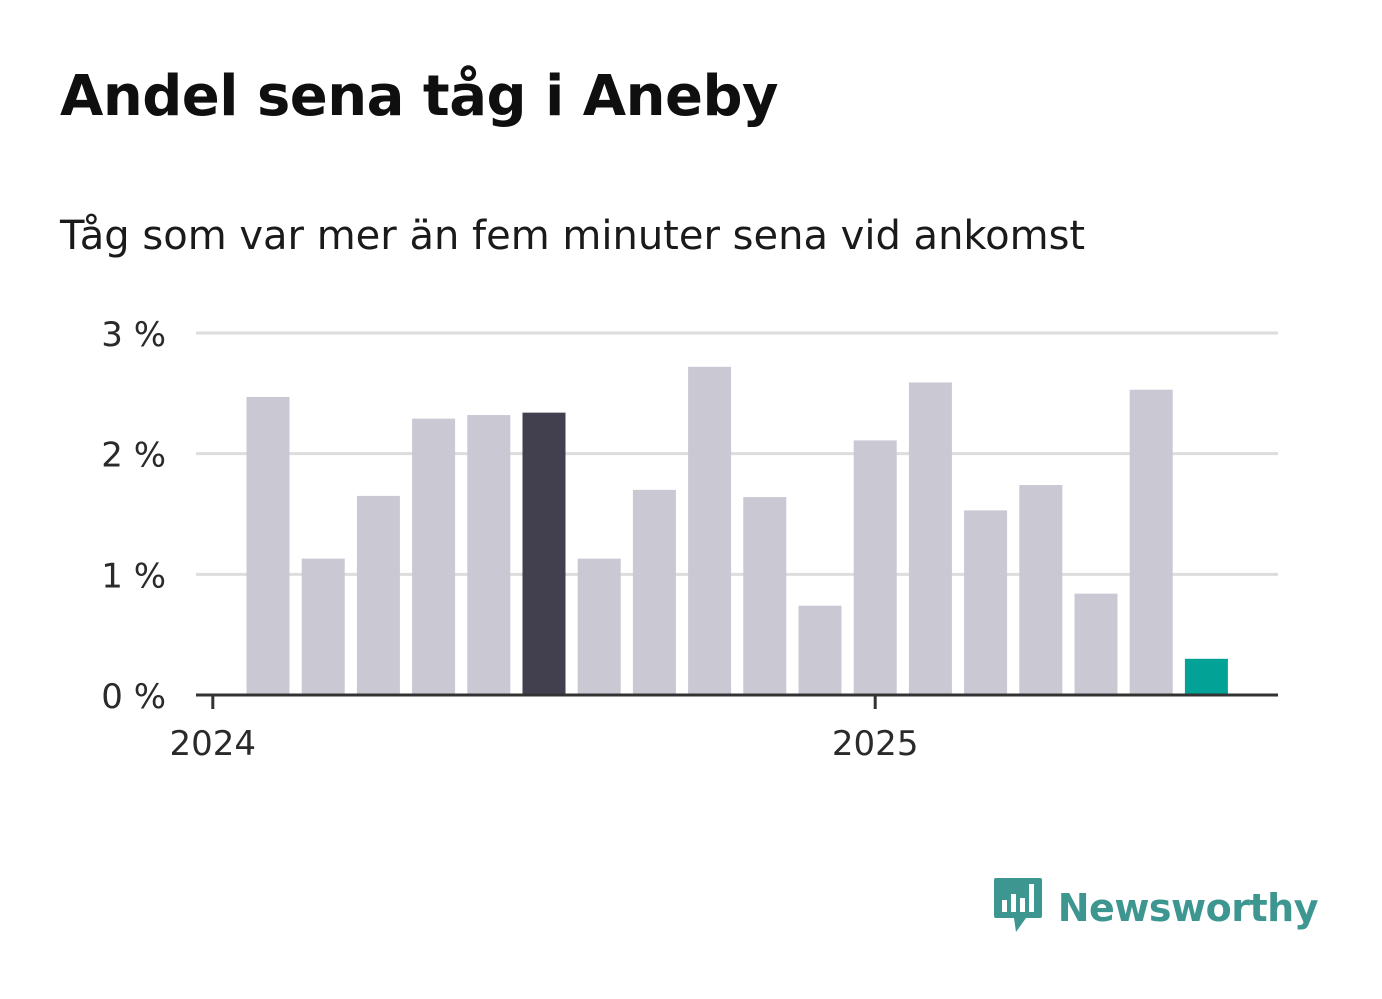 This screenshot has width=1382, height=999. Describe the element at coordinates (213, 744) in the screenshot. I see `x-tick-label: 2024` at that location.